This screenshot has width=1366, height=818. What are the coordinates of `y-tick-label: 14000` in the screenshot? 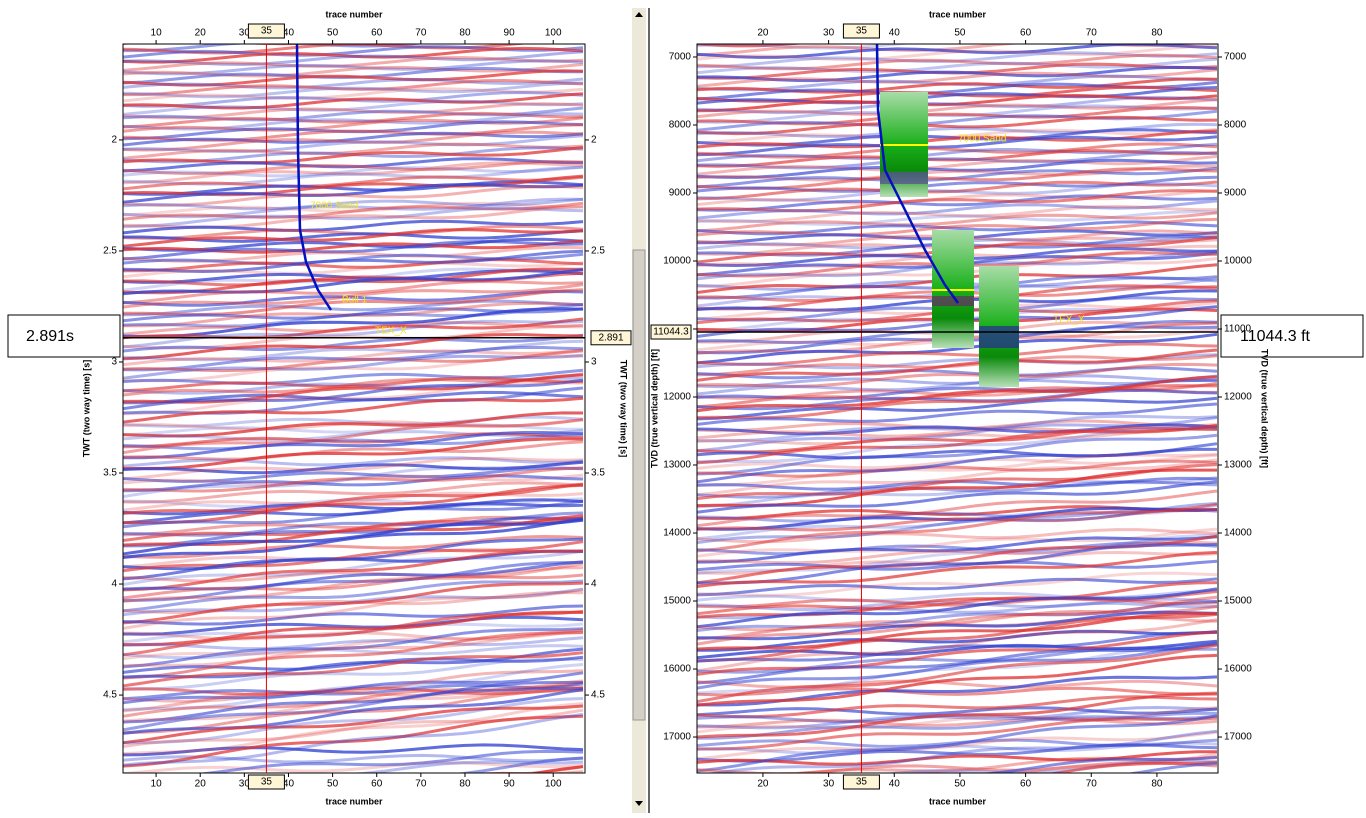 It's located at (677, 533).